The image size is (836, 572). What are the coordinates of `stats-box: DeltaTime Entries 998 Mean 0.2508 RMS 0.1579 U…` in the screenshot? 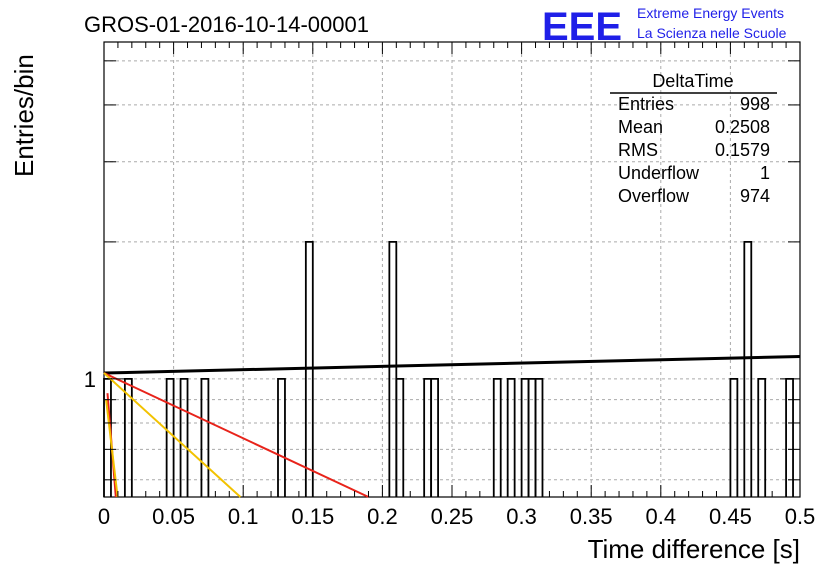 It's located at (693, 138).